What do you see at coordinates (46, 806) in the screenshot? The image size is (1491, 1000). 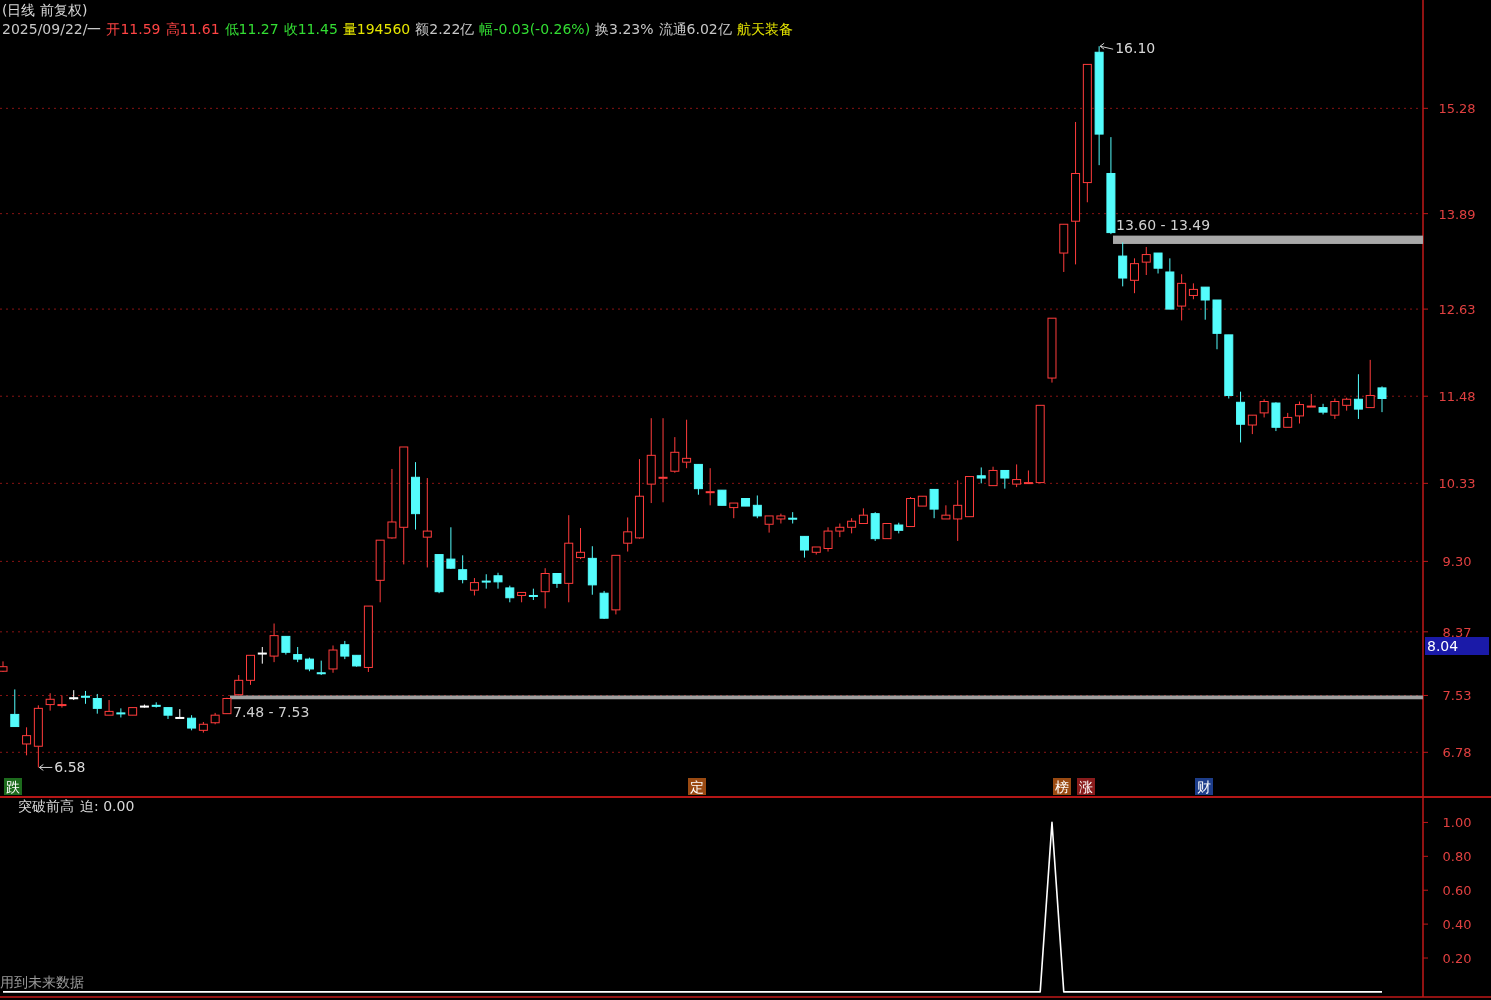 I see `chart-title: 突破前高` at bounding box center [46, 806].